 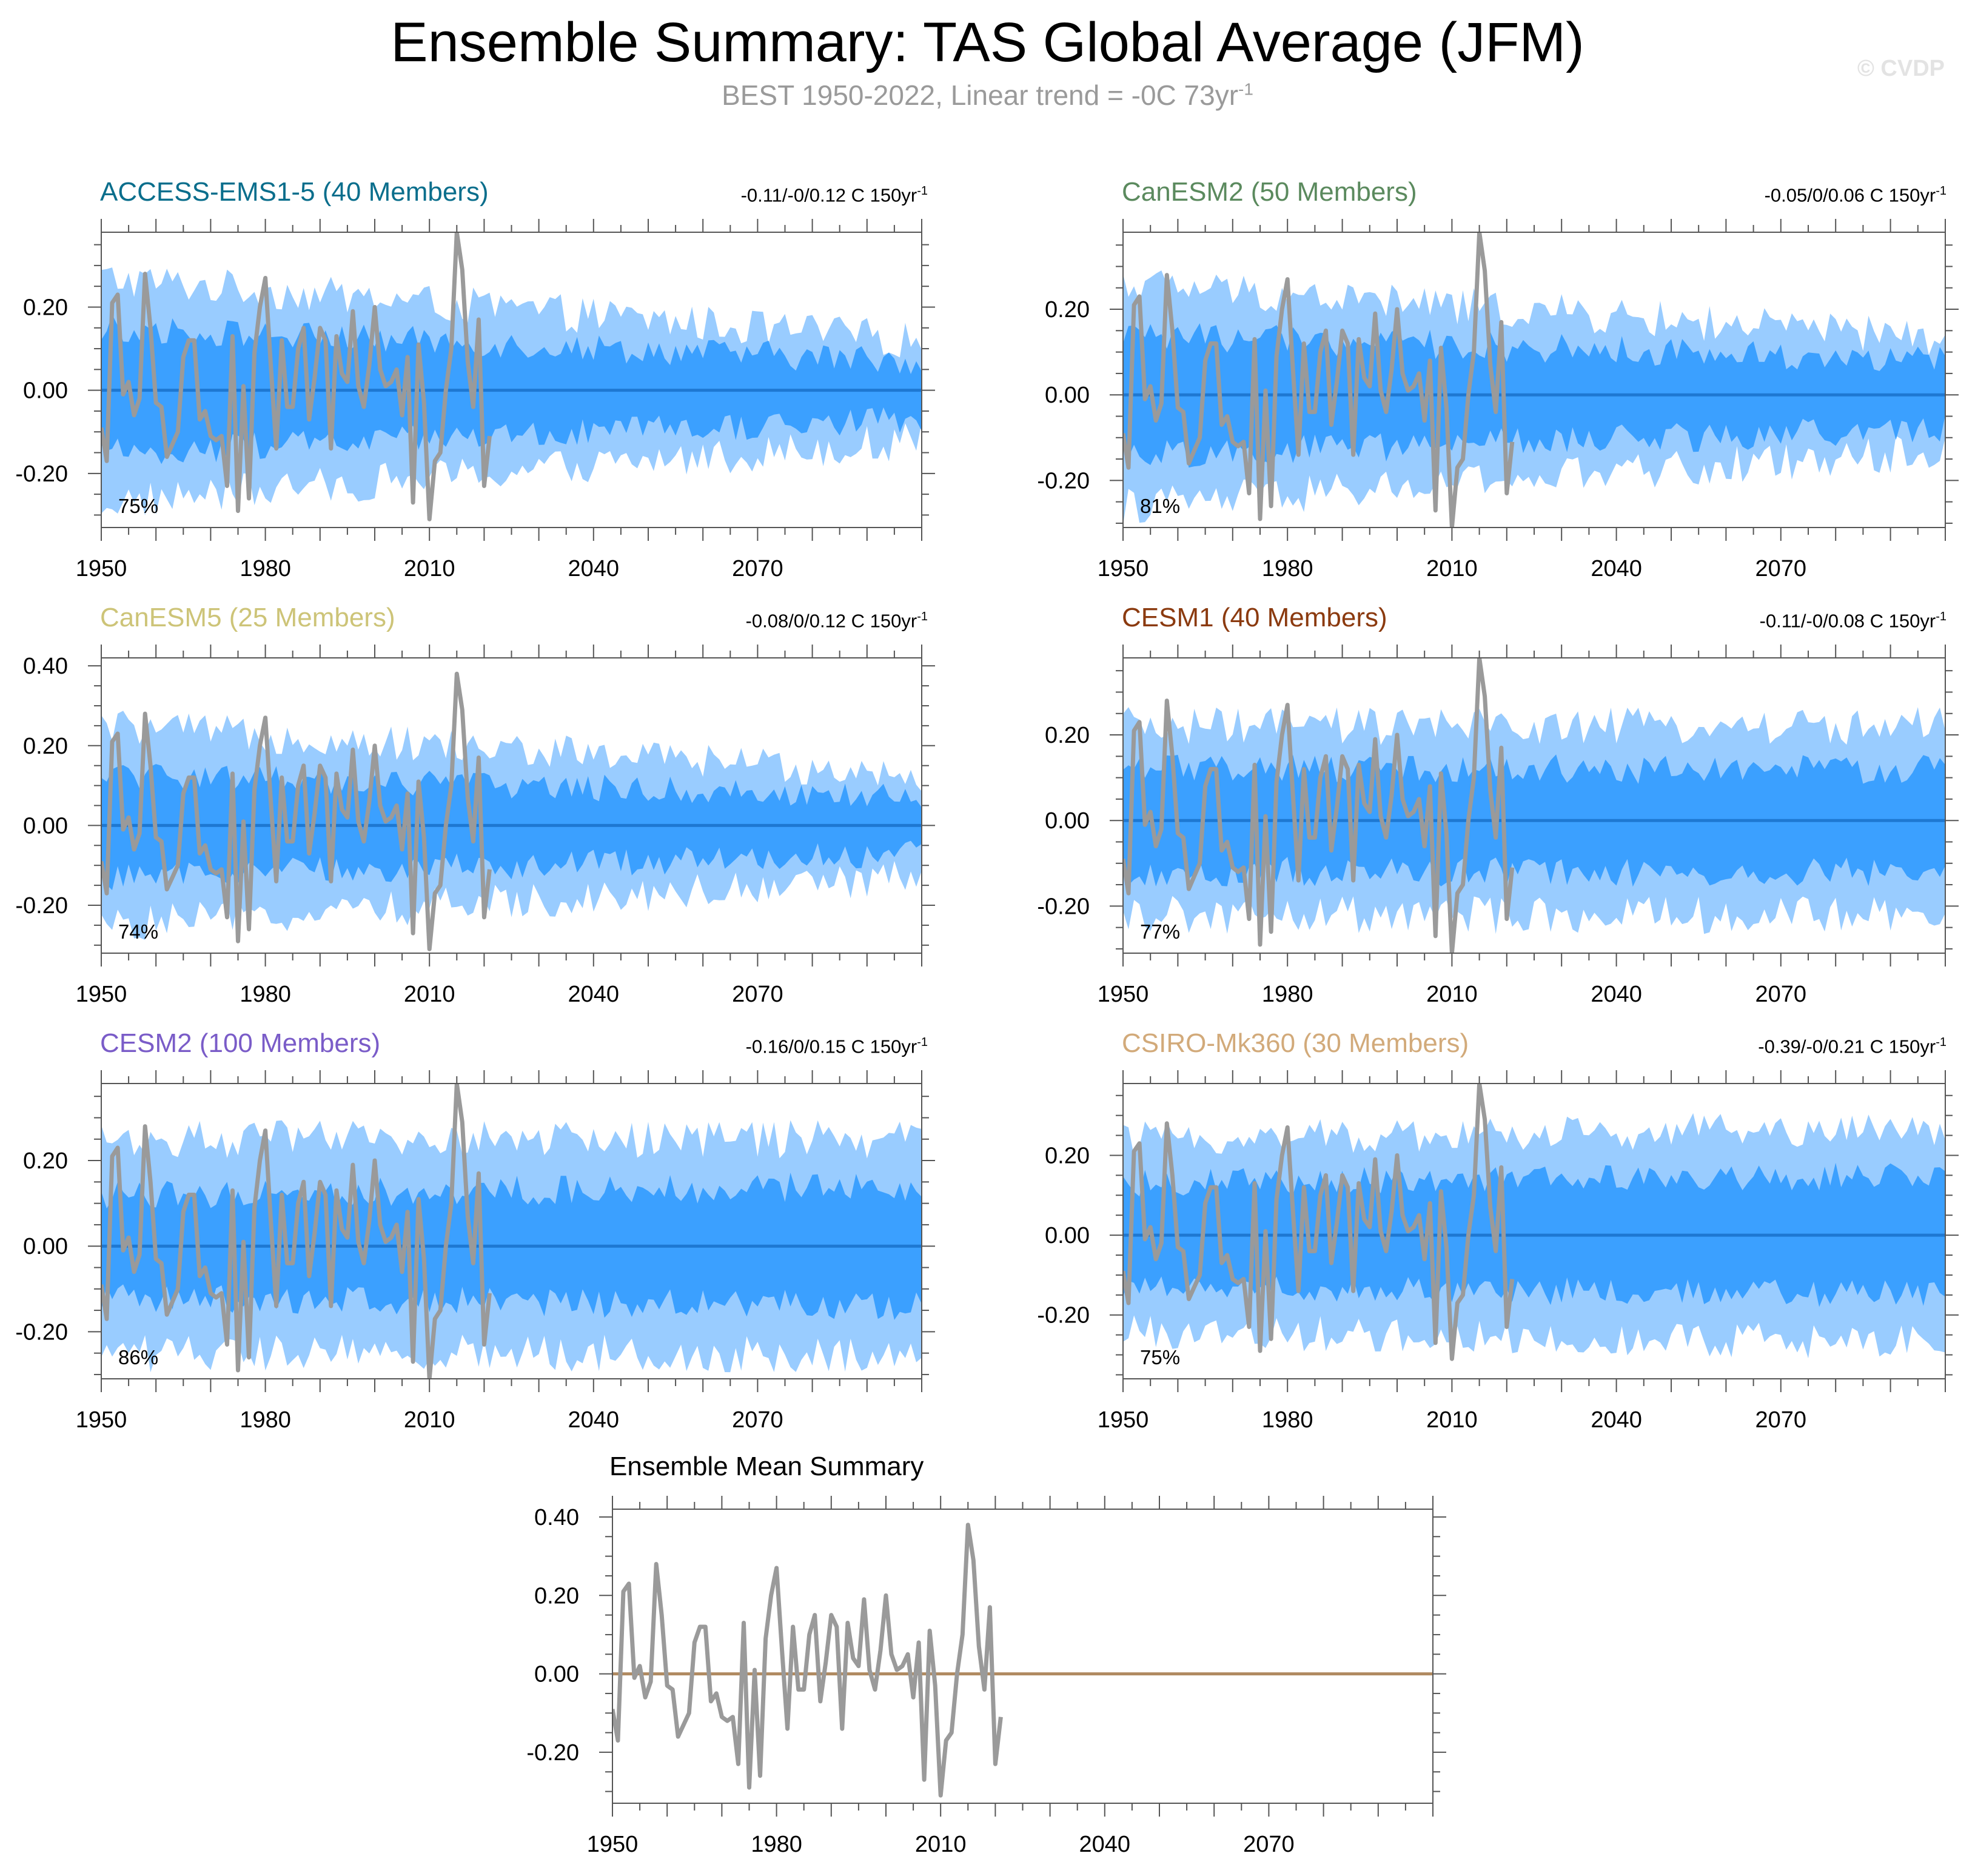 What do you see at coordinates (766, 1466) in the screenshot?
I see `panel-title-ensemble-mean-summary: Ensemble Mean Summary` at bounding box center [766, 1466].